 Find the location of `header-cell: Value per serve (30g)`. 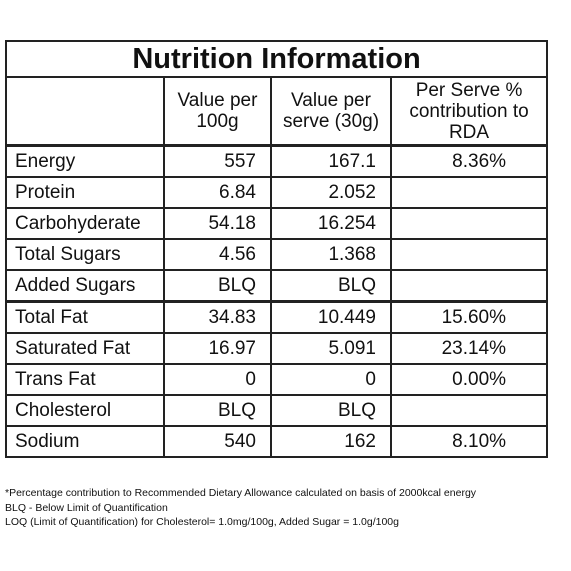

header-cell: Value per serve (30g) is located at coordinates (331, 111).